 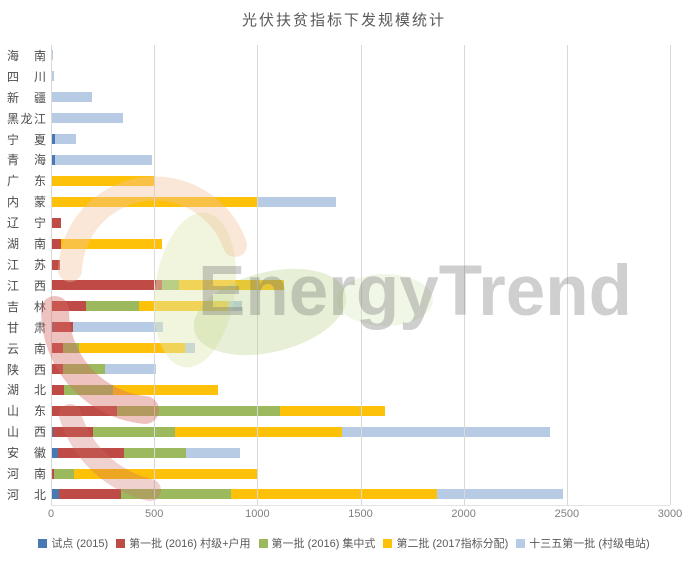 I want to click on y-axis-label-text: 山西, so click(x=26, y=432).